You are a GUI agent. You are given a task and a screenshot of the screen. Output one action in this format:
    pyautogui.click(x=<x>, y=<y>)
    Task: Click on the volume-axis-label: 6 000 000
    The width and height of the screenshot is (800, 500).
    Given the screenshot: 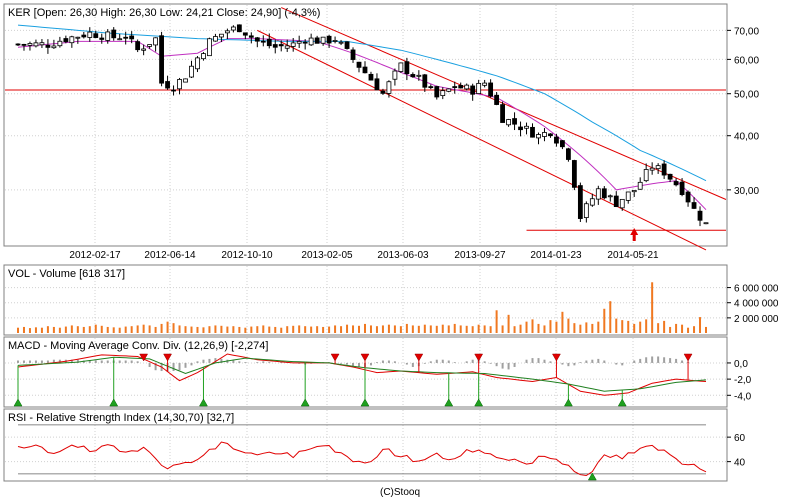 What is the action you would take?
    pyautogui.click(x=756, y=289)
    